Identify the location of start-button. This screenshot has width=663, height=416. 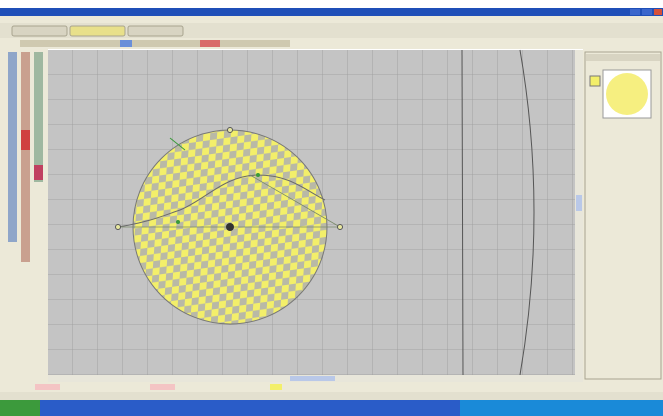
(20, 408).